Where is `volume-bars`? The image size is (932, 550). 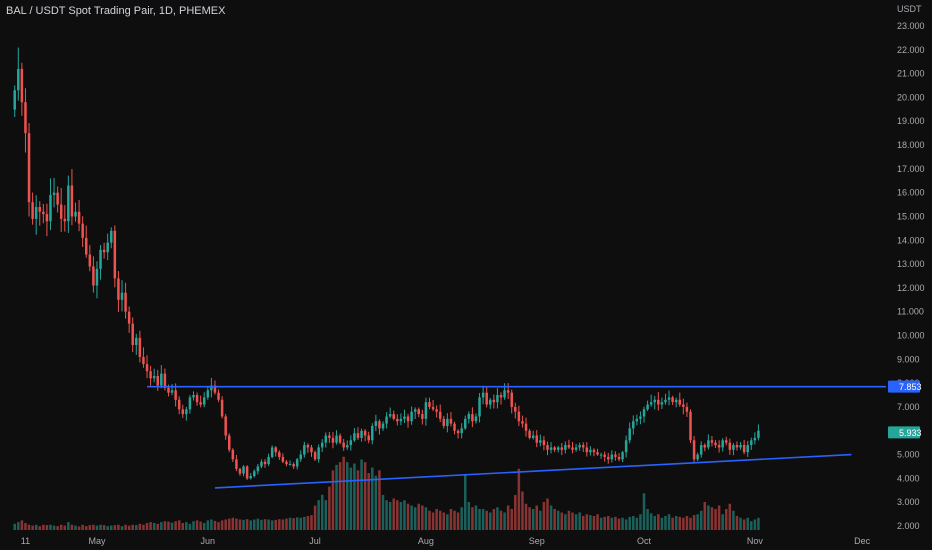 volume-bars is located at coordinates (386, 493).